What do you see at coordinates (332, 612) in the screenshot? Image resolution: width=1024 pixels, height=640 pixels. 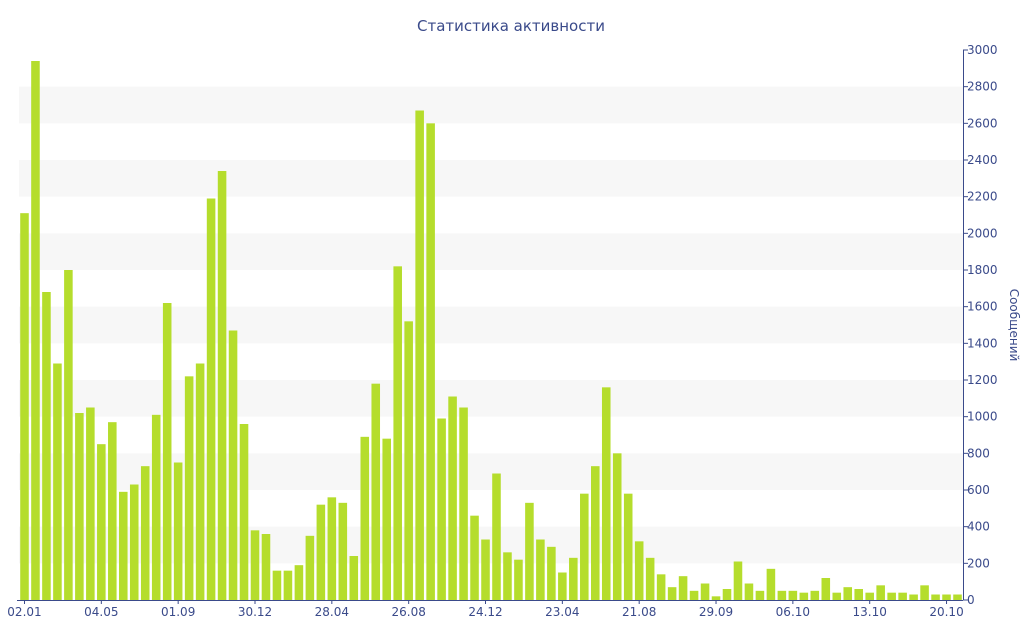 I see `x-tick-label: 28.04` at bounding box center [332, 612].